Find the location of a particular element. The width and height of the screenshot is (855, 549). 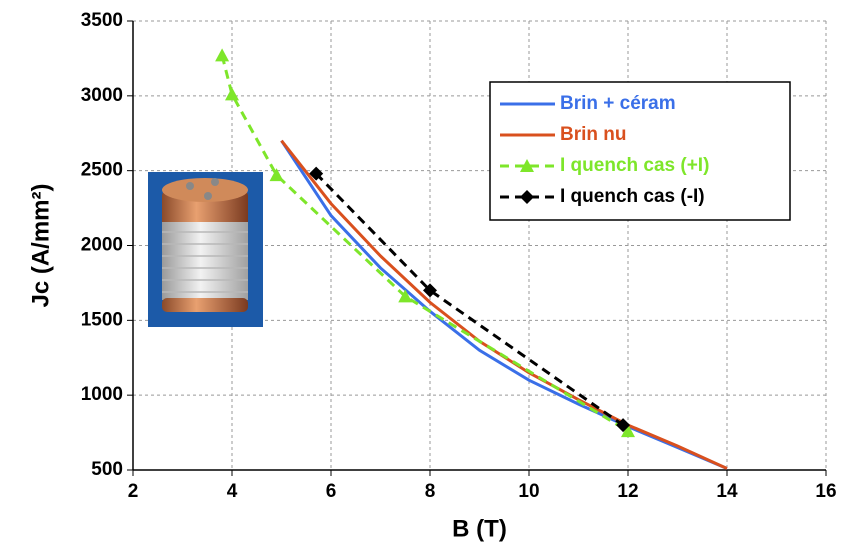

y-tick-label: 500 is located at coordinates (107, 469).